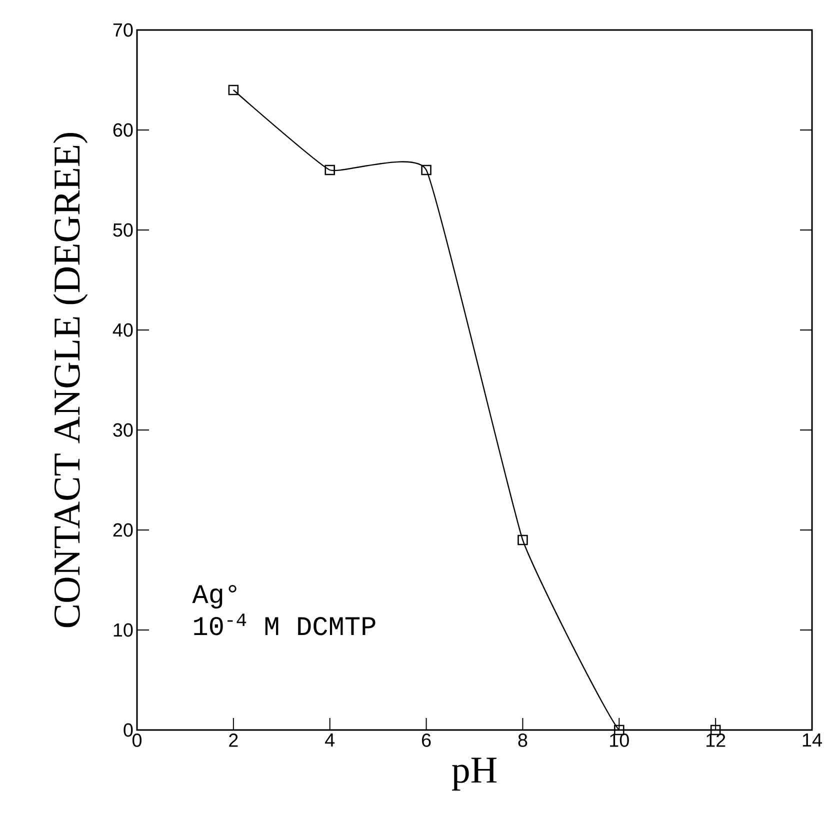 This screenshot has width=831, height=828. What do you see at coordinates (123, 130) in the screenshot?
I see `y-tick-label: 60` at bounding box center [123, 130].